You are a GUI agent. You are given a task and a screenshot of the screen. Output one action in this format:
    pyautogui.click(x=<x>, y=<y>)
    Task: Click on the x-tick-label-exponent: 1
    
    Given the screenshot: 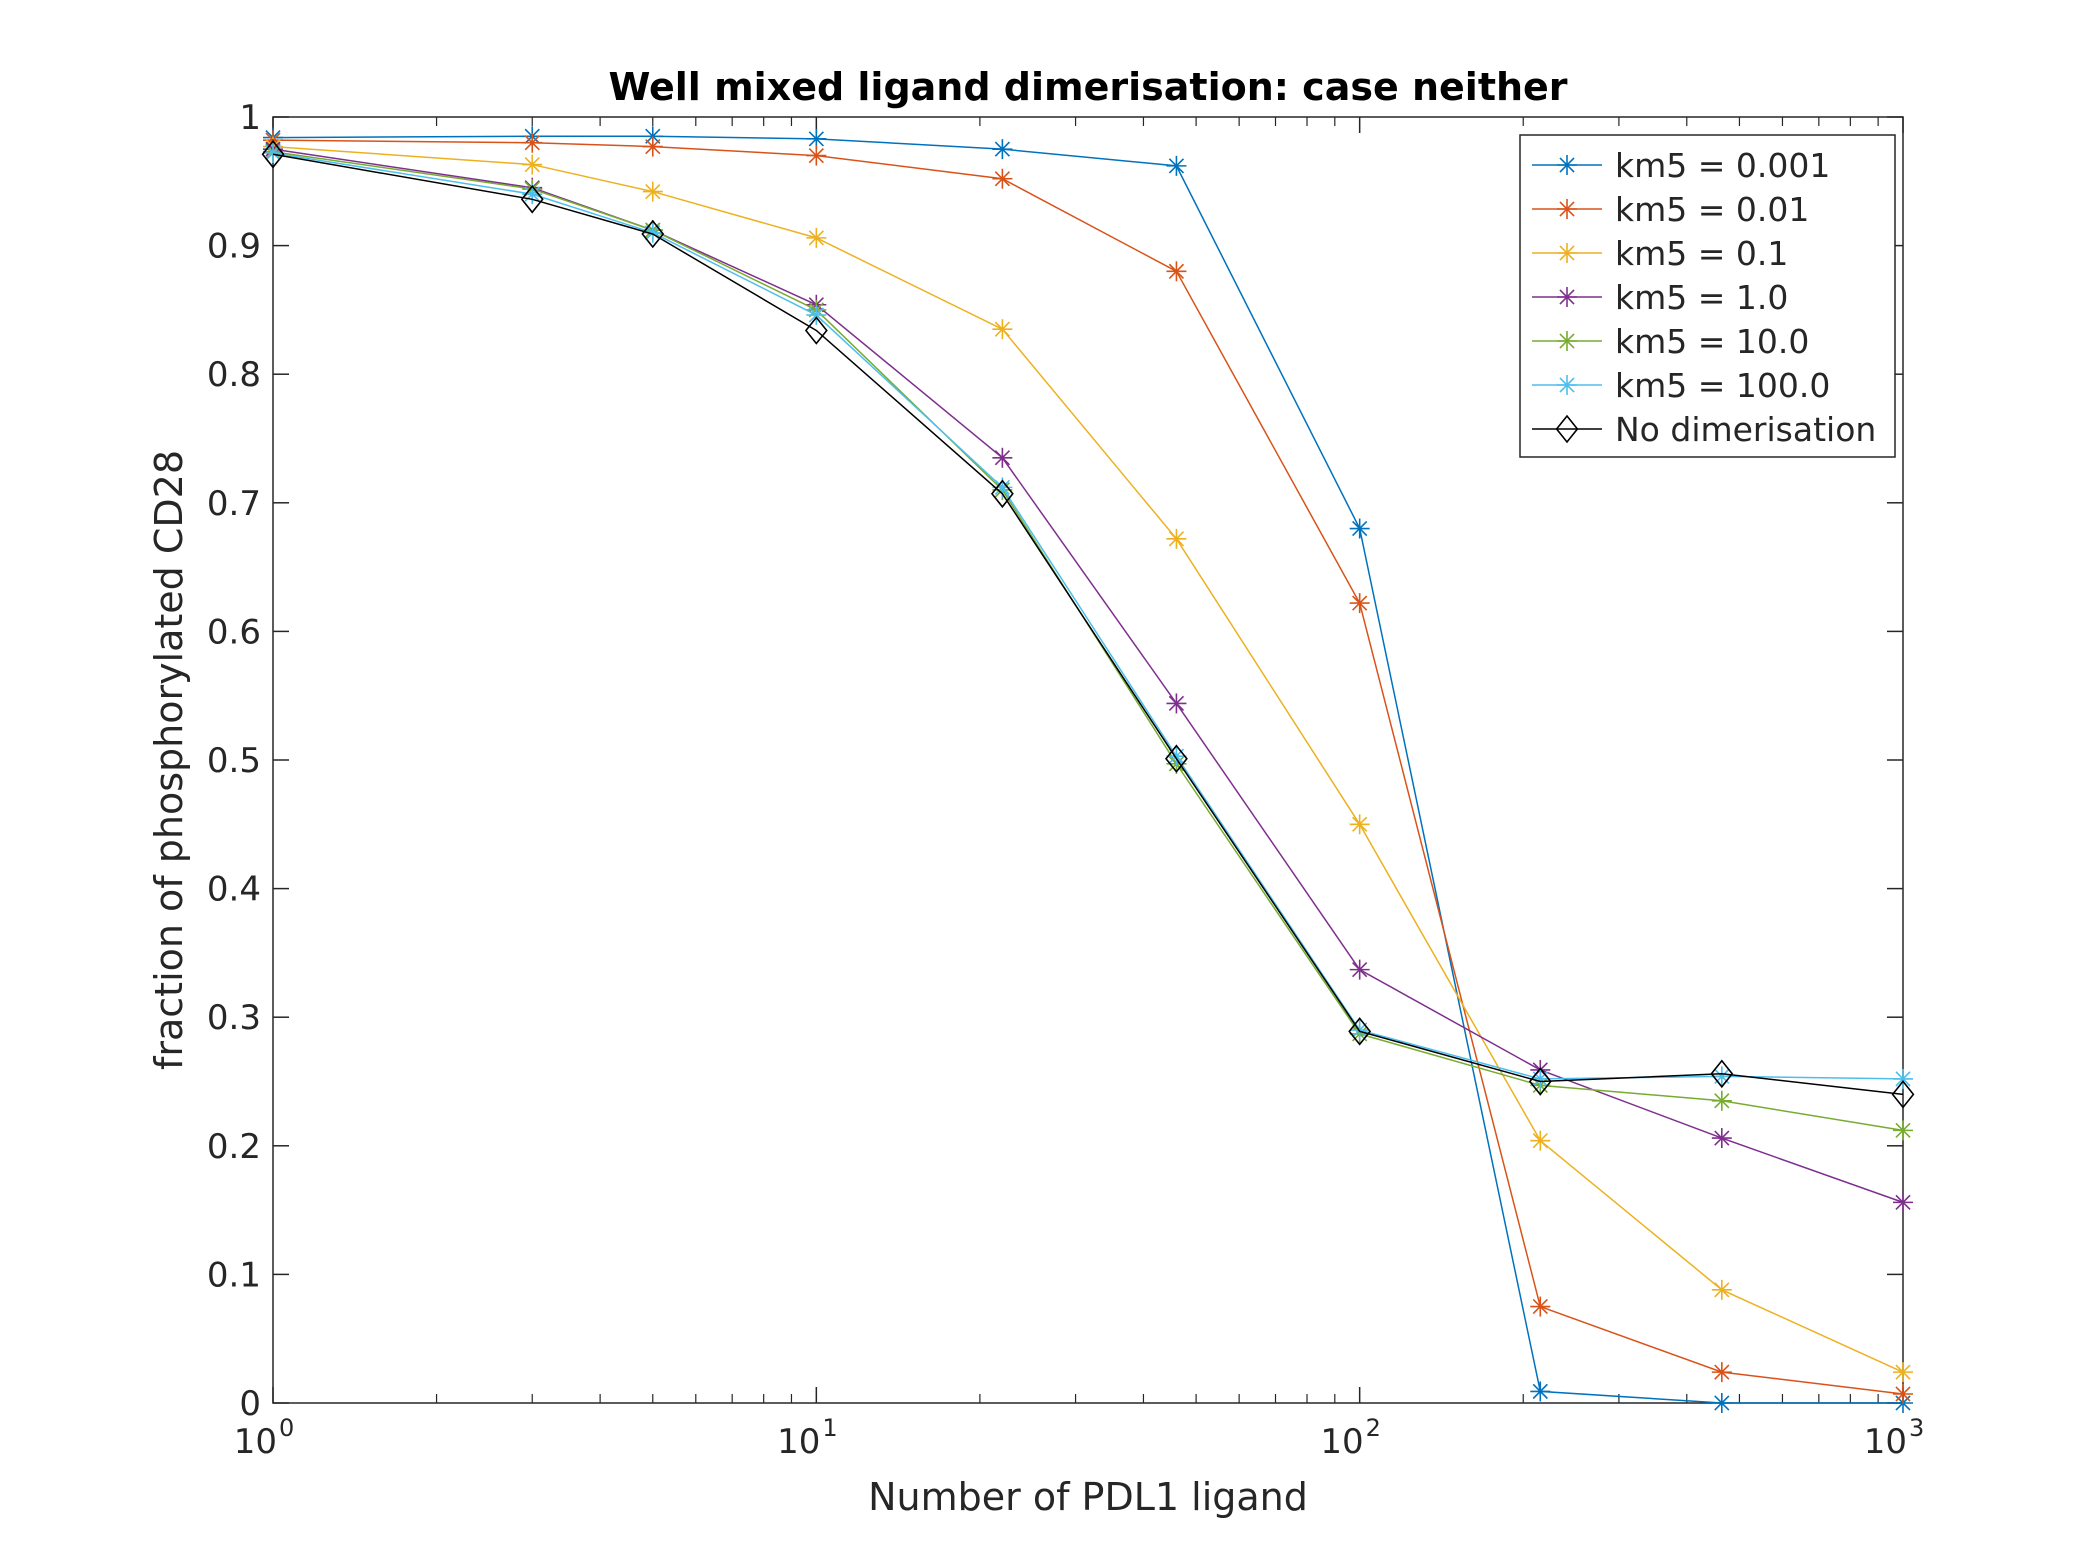 What is the action you would take?
    pyautogui.click(x=829, y=1428)
    